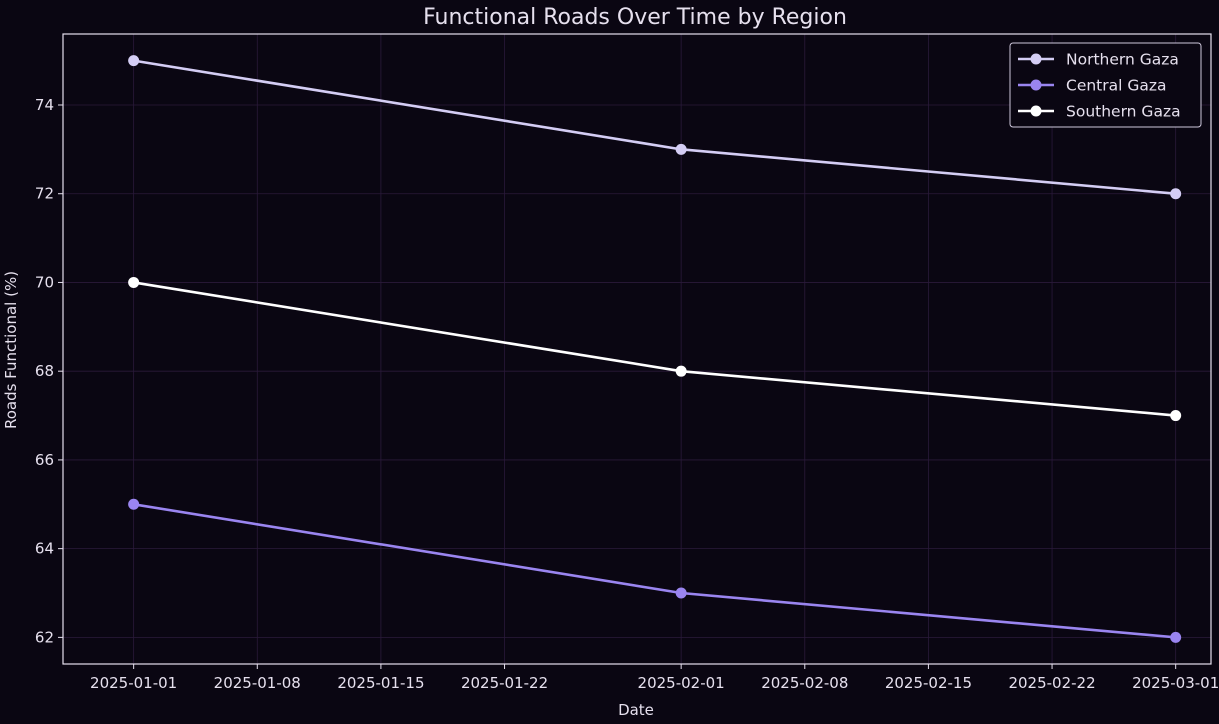 This screenshot has height=724, width=1219. I want to click on legend: Northern Gaza Central Gaza Southern Gaza, so click(1105, 85).